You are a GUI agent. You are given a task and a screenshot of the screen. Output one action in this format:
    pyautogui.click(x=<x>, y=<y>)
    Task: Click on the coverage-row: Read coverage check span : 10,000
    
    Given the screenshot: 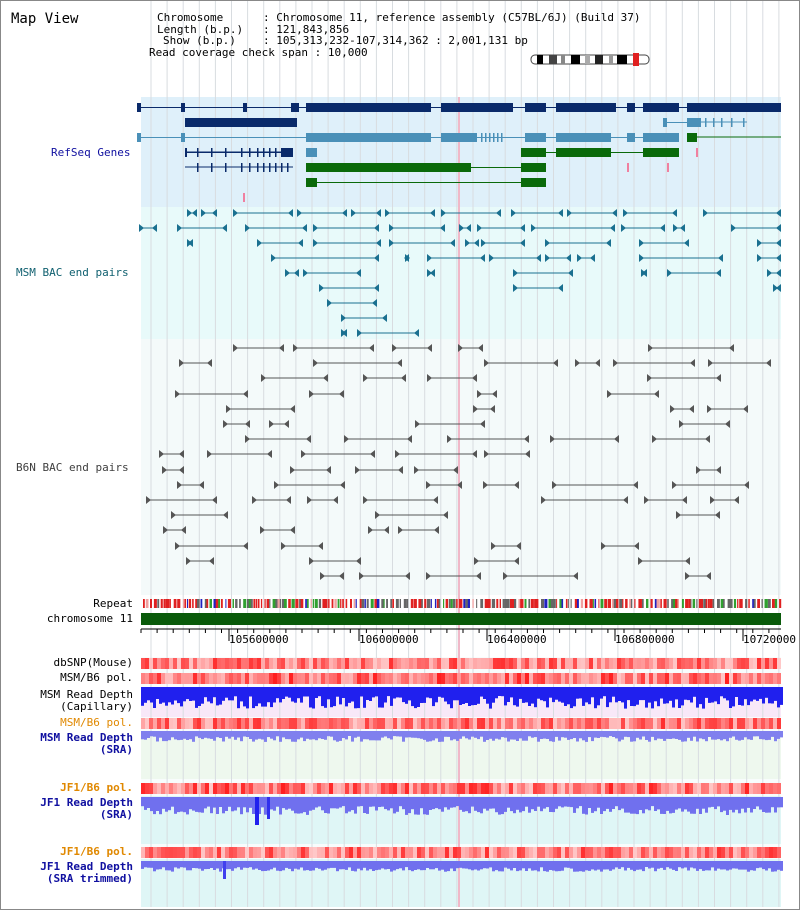 What is the action you would take?
    pyautogui.click(x=258, y=52)
    